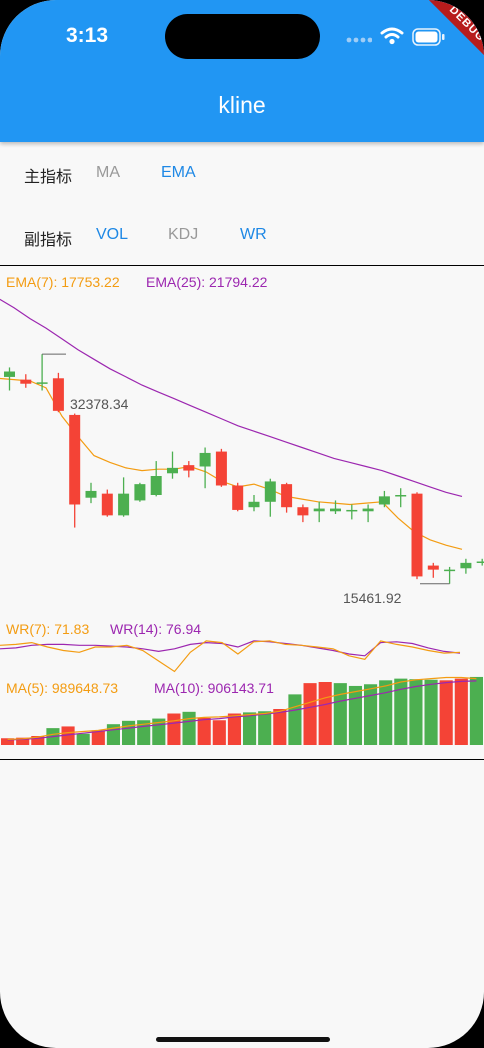  What do you see at coordinates (392, 36) in the screenshot?
I see `wifi-icon` at bounding box center [392, 36].